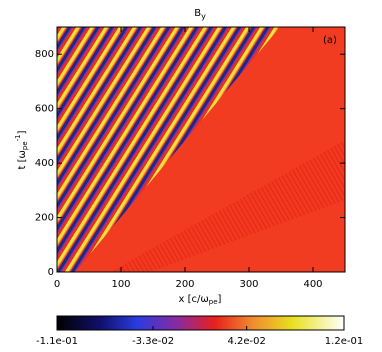 This screenshot has width=382, height=352. What do you see at coordinates (44, 163) in the screenshot?
I see `y-tick-label: 400` at bounding box center [44, 163].